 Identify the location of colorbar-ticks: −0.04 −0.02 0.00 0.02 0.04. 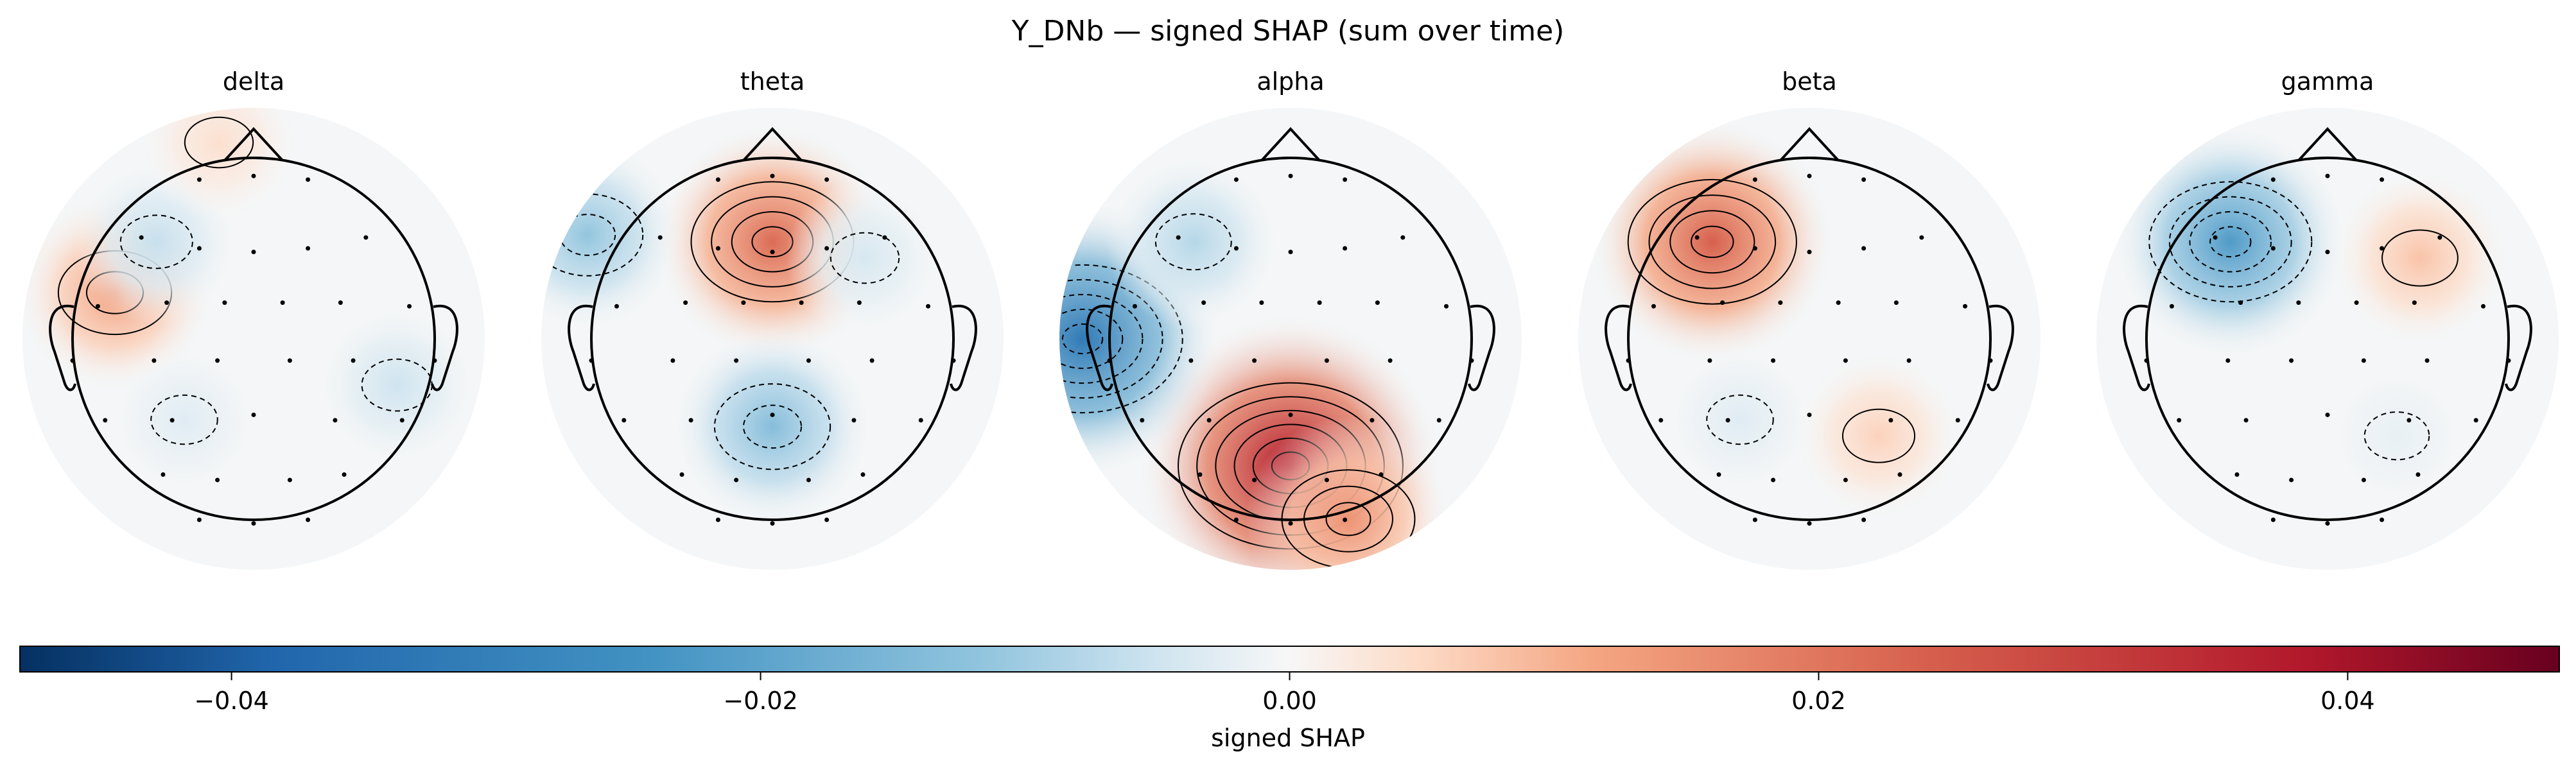
(1284, 693).